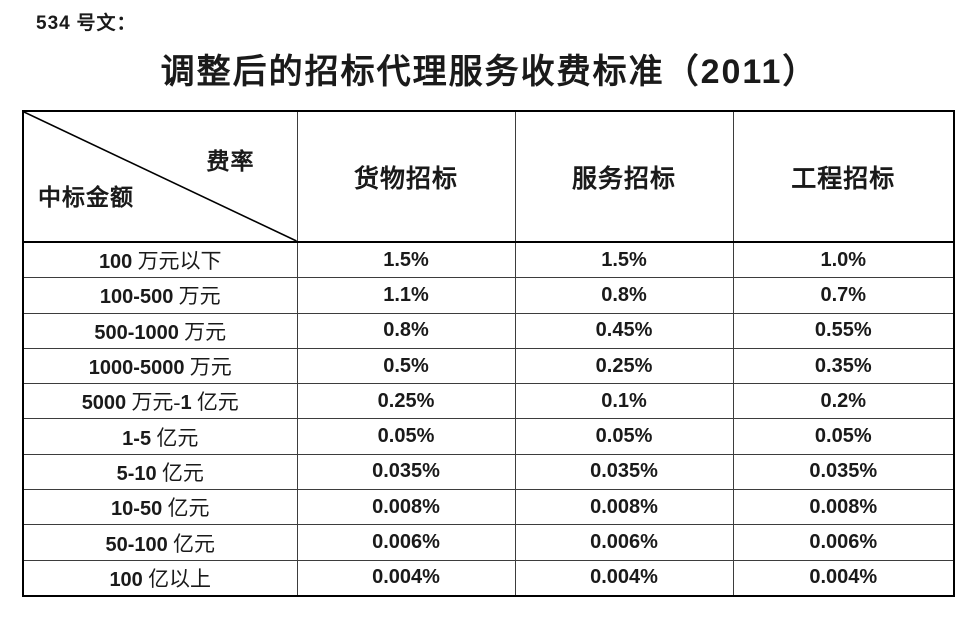  Describe the element at coordinates (843, 578) in the screenshot. I see `rate-engineering: 0.004%` at that location.